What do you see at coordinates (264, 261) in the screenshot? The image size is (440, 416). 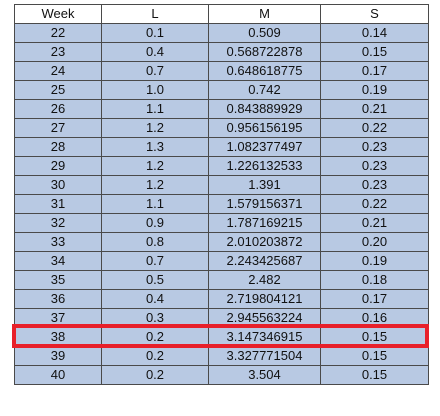 I see `cell-m: 2.243425687` at bounding box center [264, 261].